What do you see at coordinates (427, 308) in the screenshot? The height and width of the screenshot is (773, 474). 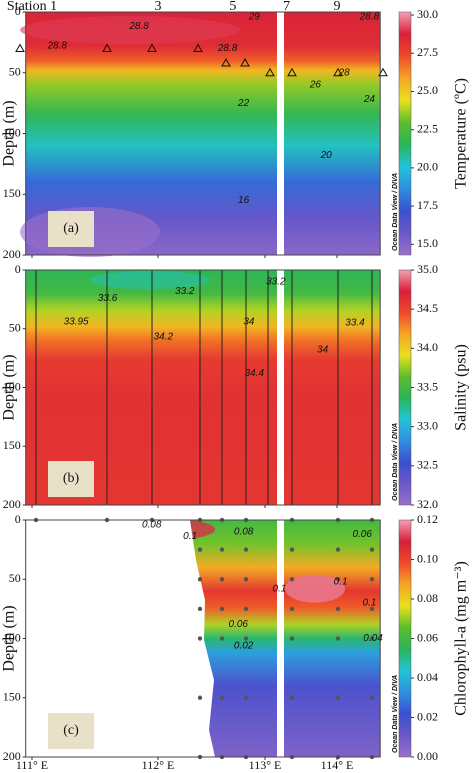 I see `colorbar-tick-label: 34.5` at bounding box center [427, 308].